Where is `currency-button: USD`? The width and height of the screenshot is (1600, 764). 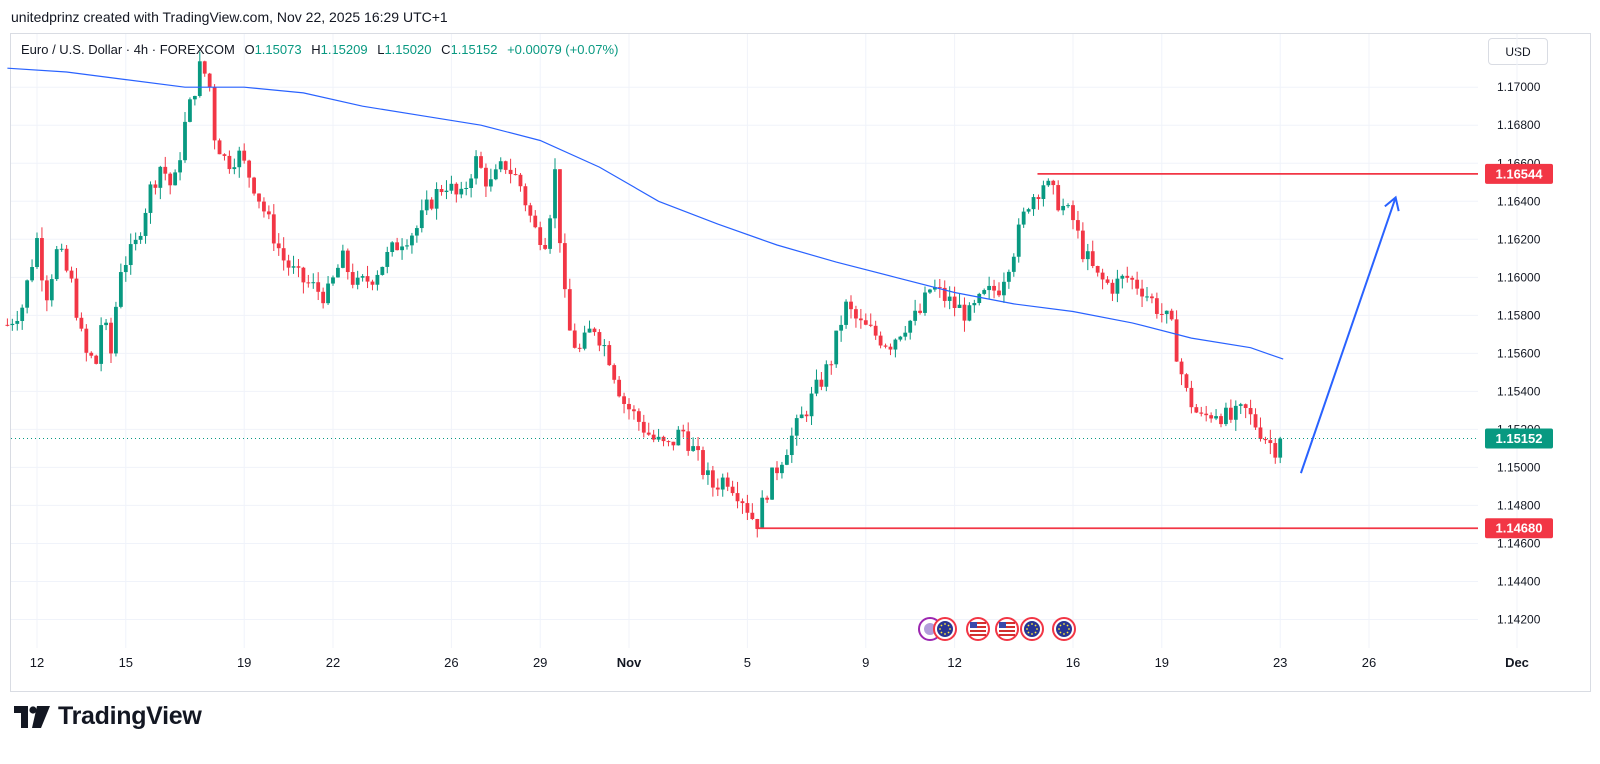 currency-button: USD is located at coordinates (1518, 51).